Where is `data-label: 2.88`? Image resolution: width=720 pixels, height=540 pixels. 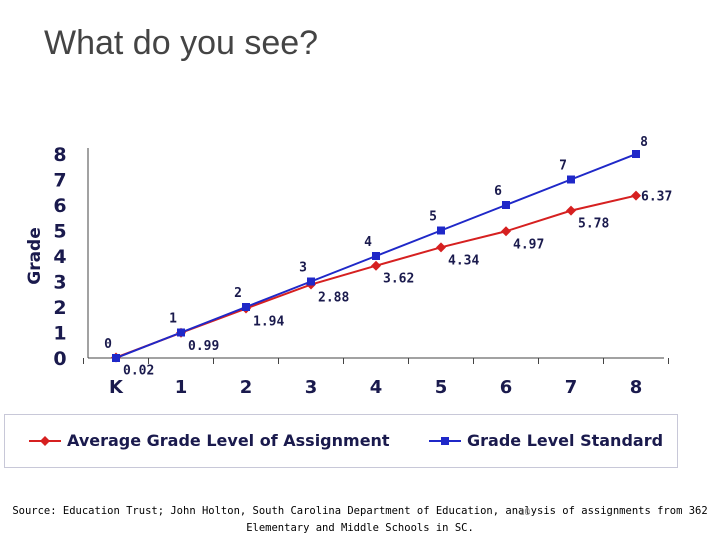
data-label: 2.88 is located at coordinates (333, 298).